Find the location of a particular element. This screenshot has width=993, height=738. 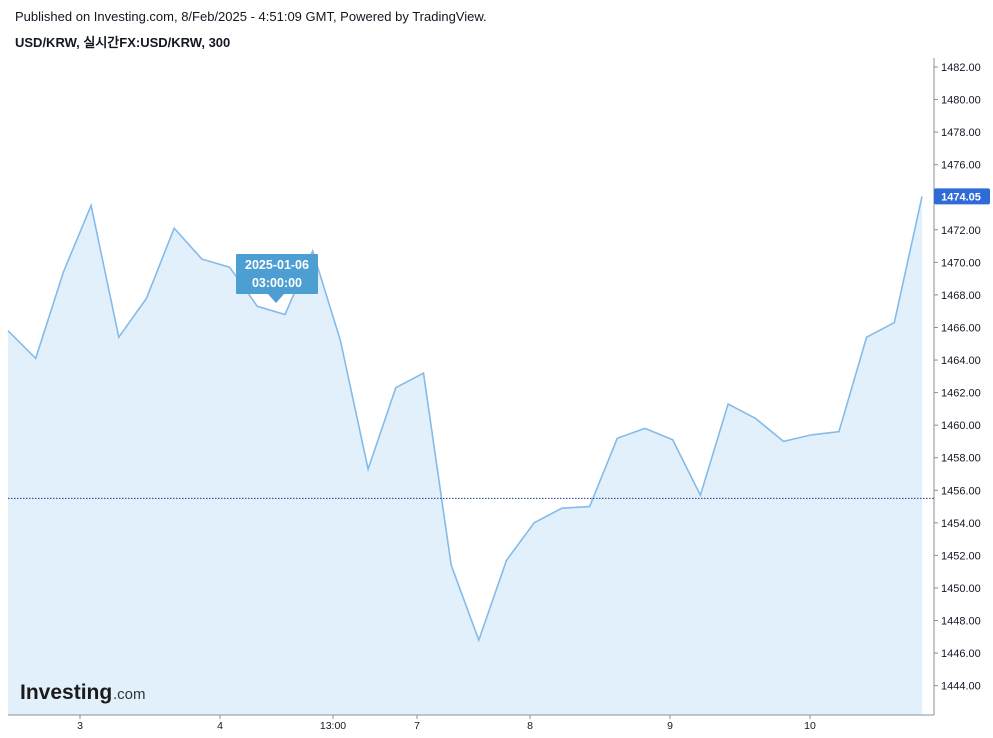

y-tick-label: 1448.00 is located at coordinates (961, 622).